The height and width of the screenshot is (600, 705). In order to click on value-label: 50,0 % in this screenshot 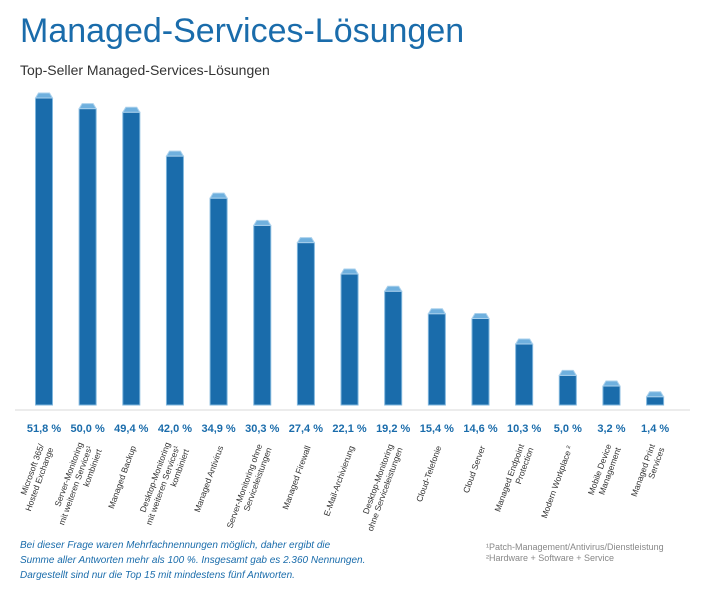, I will do `click(88, 429)`.